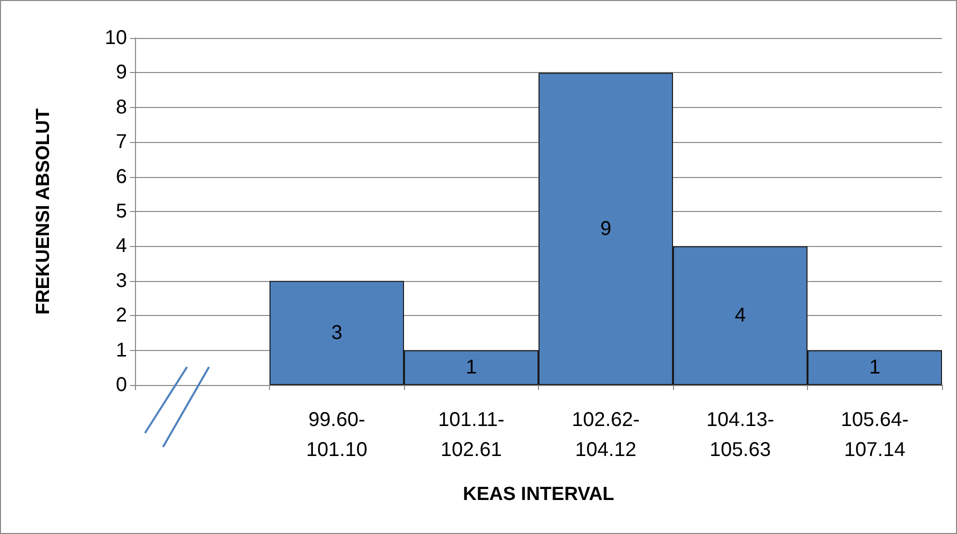 This screenshot has width=957, height=534. I want to click on data-label: 4, so click(740, 315).